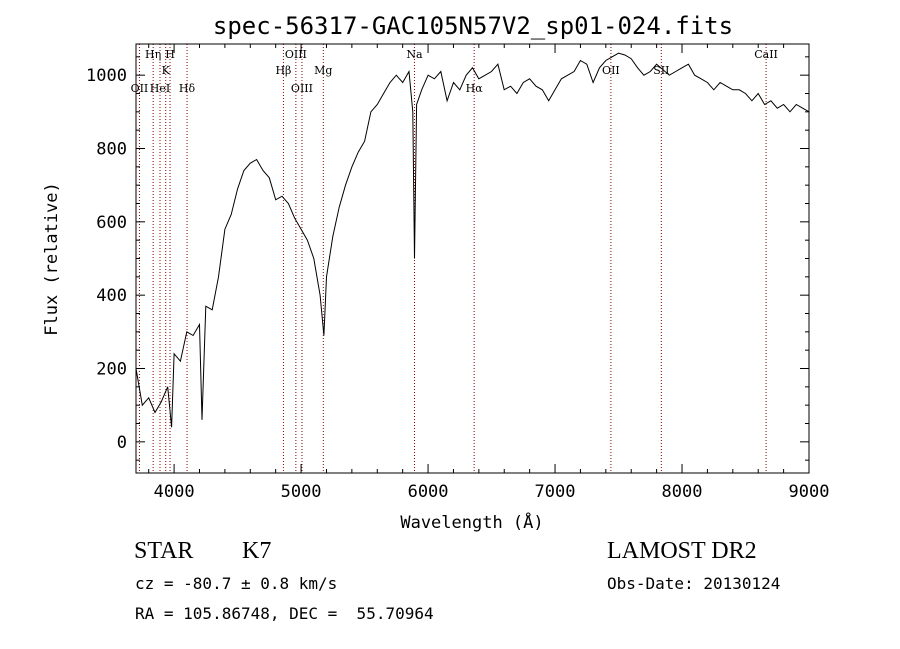  Describe the element at coordinates (301, 492) in the screenshot. I see `x-tick-label: 5000` at that location.